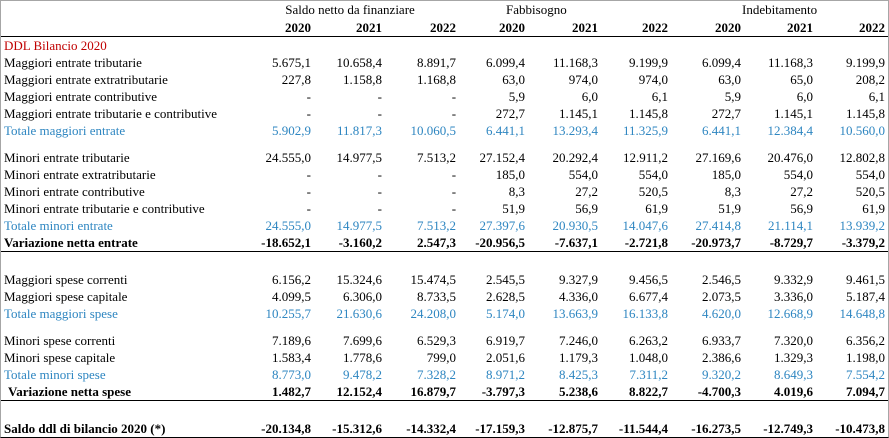 Image resolution: width=889 pixels, height=438 pixels. What do you see at coordinates (730, 79) in the screenshot?
I see `cell-indebitamento-2020: 63,0` at bounding box center [730, 79].